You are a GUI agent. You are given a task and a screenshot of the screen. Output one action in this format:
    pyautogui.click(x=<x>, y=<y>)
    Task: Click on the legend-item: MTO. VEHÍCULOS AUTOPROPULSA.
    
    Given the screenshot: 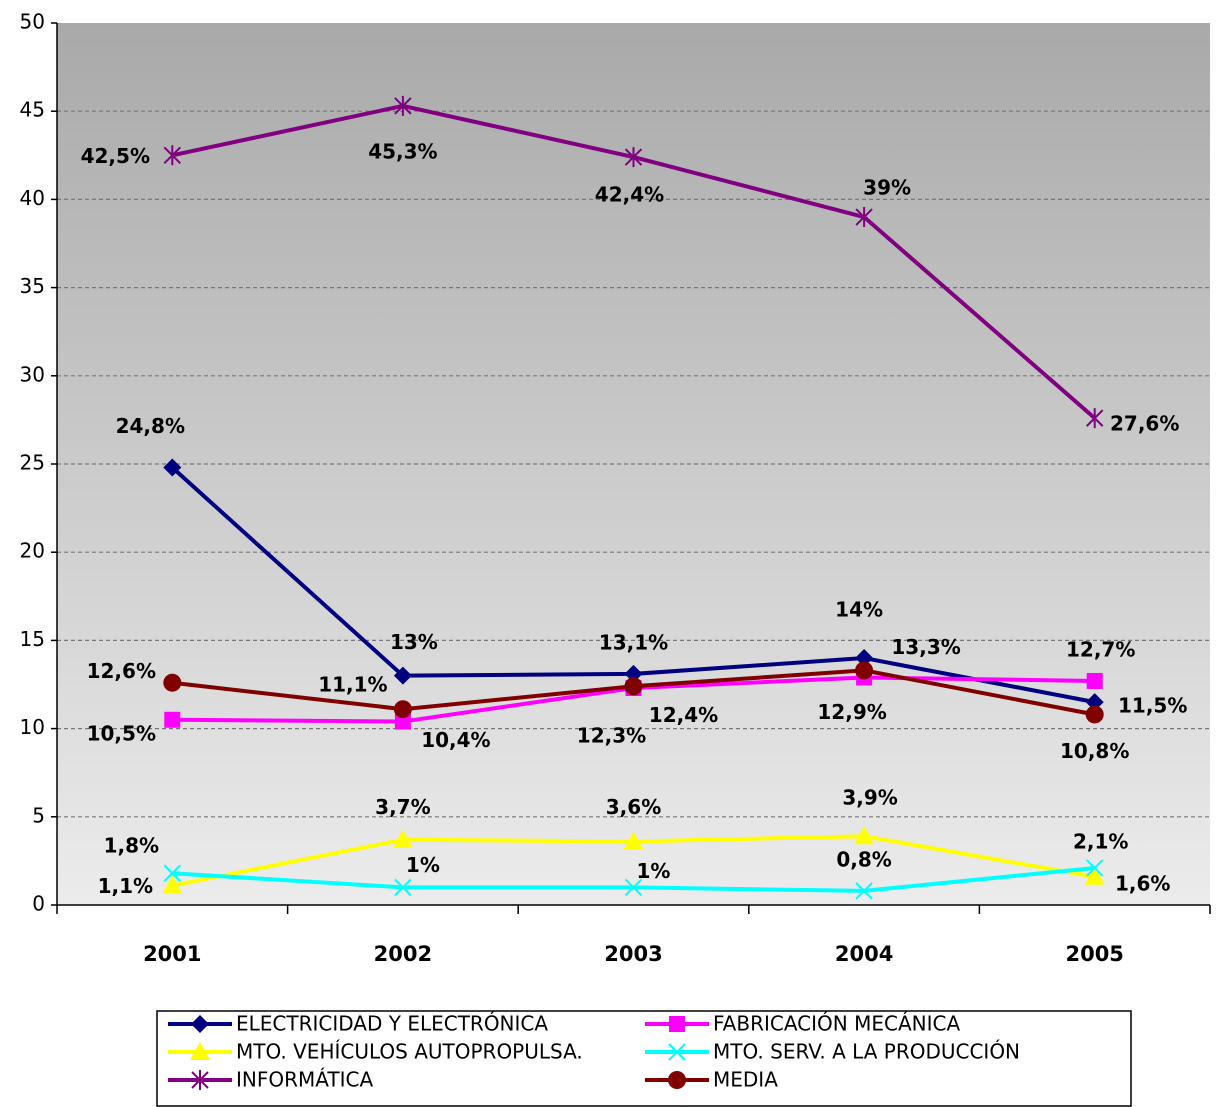 What is the action you would take?
    pyautogui.click(x=375, y=1052)
    